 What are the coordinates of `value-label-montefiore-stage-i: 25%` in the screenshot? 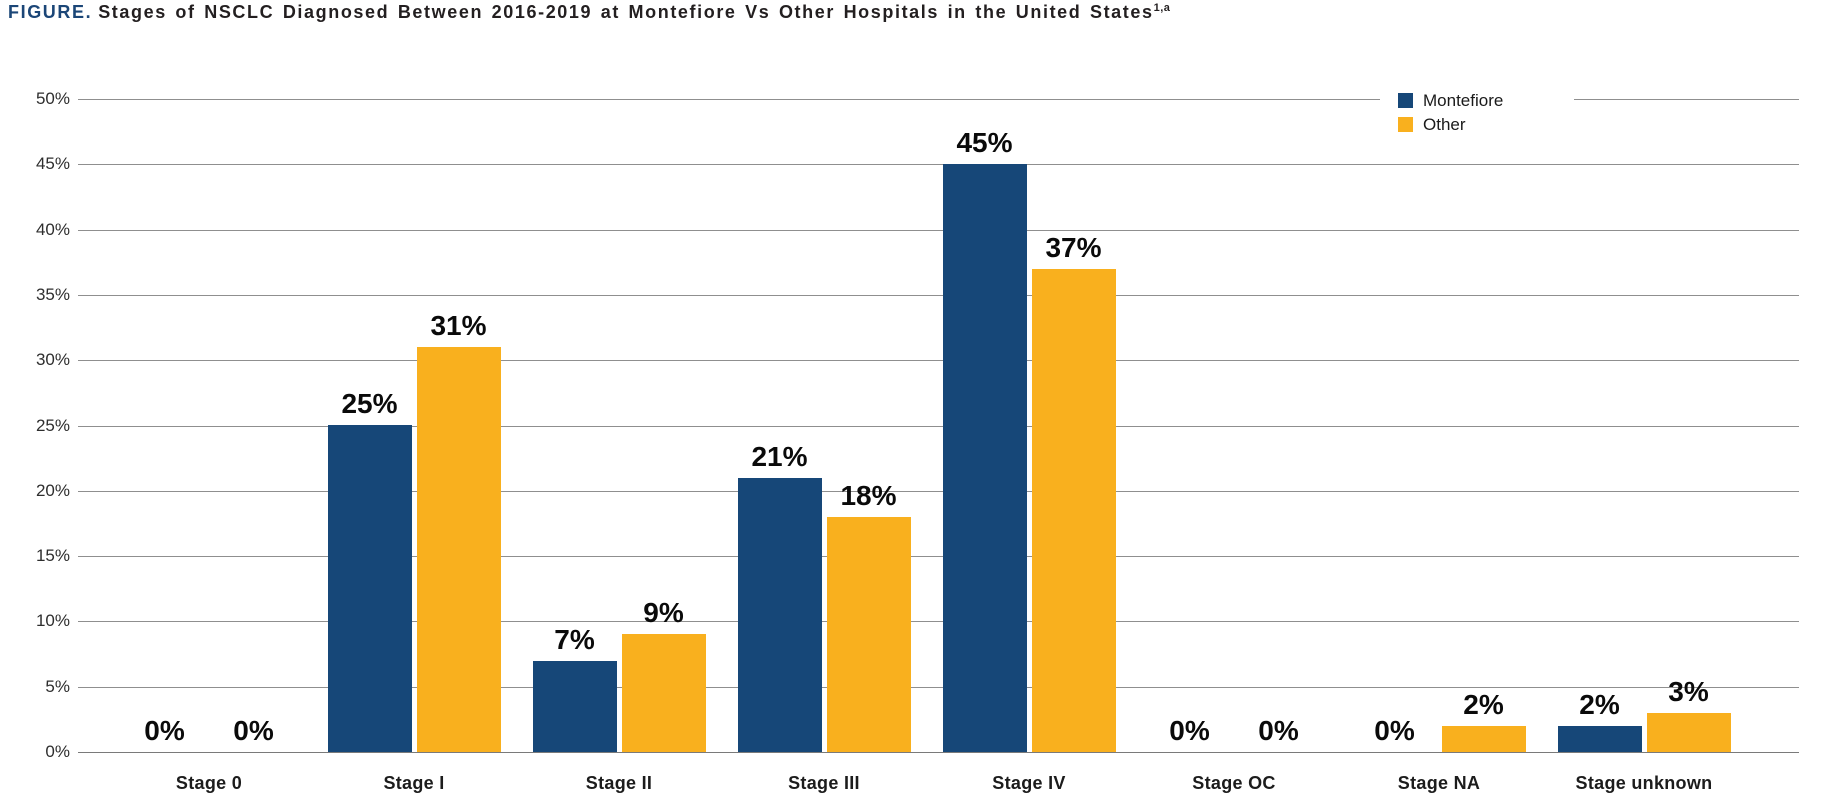 It's located at (369, 403).